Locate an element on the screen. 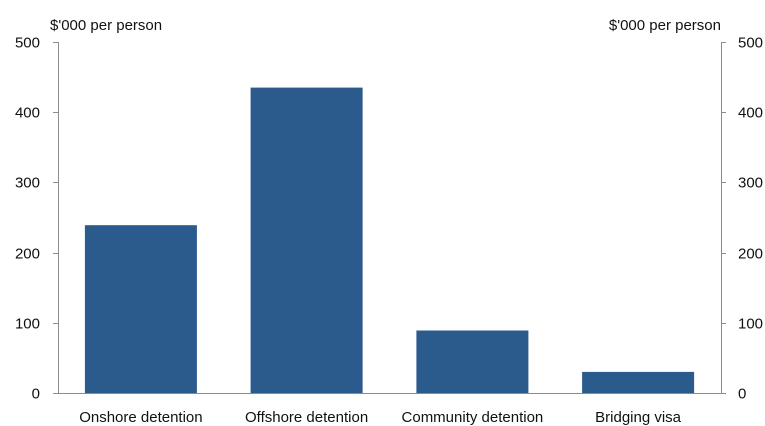 The width and height of the screenshot is (765, 426). left-tick-label: 400 is located at coordinates (27, 113).